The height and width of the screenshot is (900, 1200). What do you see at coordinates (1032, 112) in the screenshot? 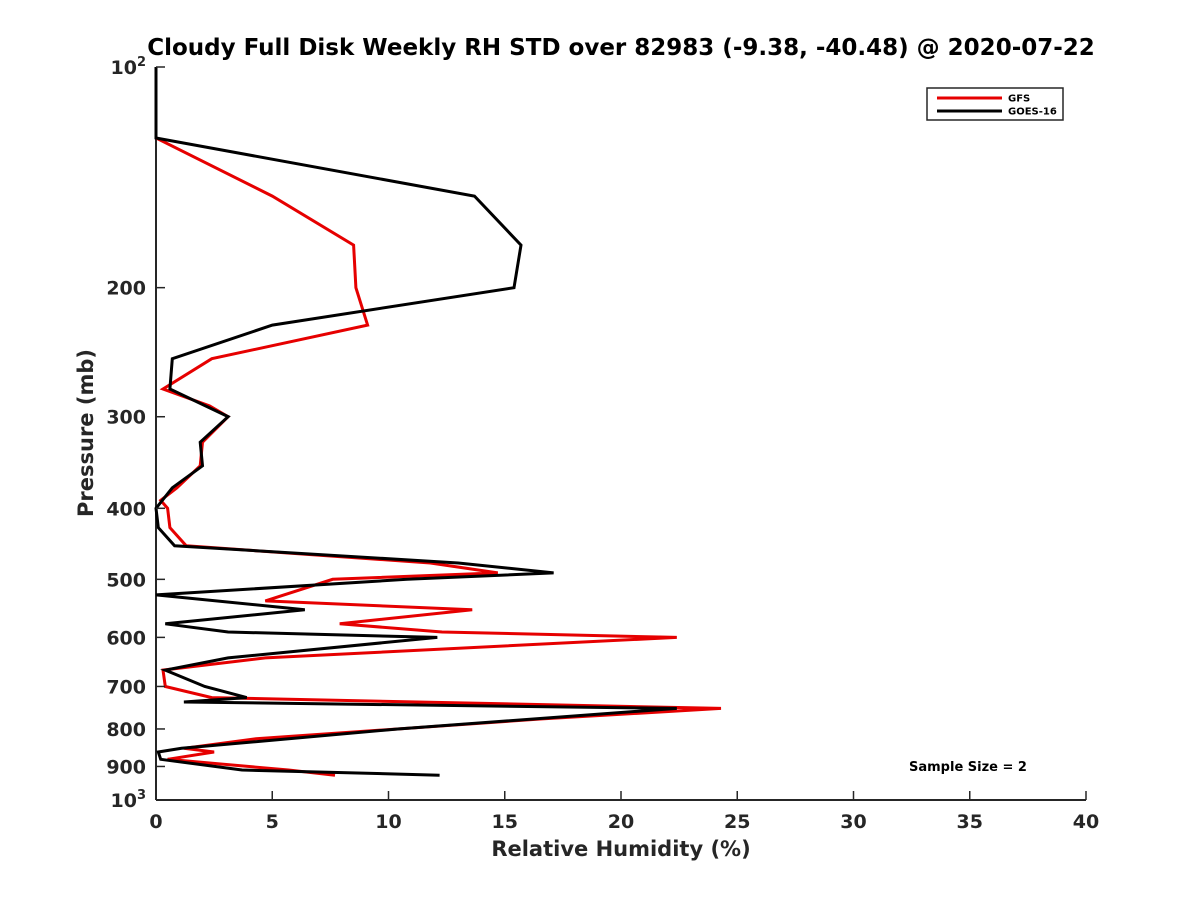
I see `legend-label: GOES-16` at bounding box center [1032, 112].